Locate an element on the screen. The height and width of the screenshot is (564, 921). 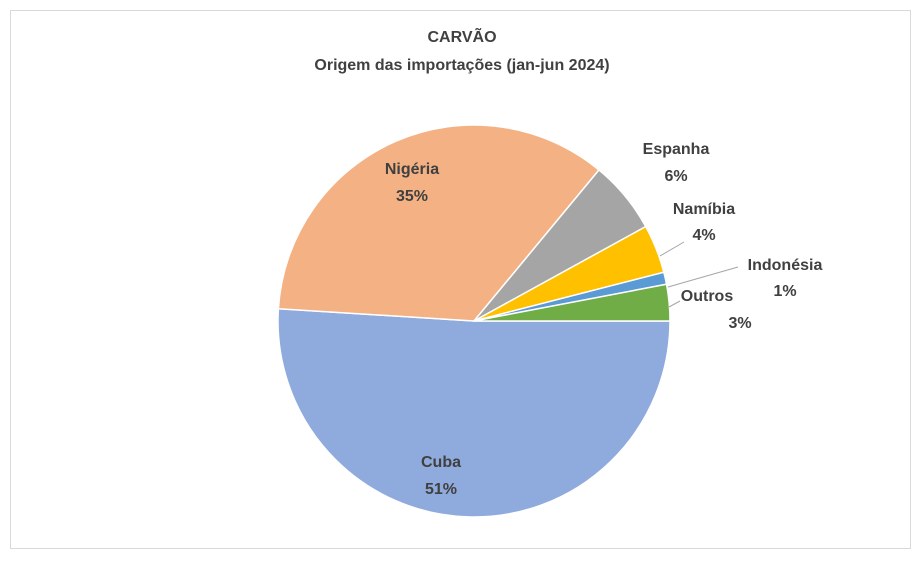
value-label: 3% is located at coordinates (739, 323).